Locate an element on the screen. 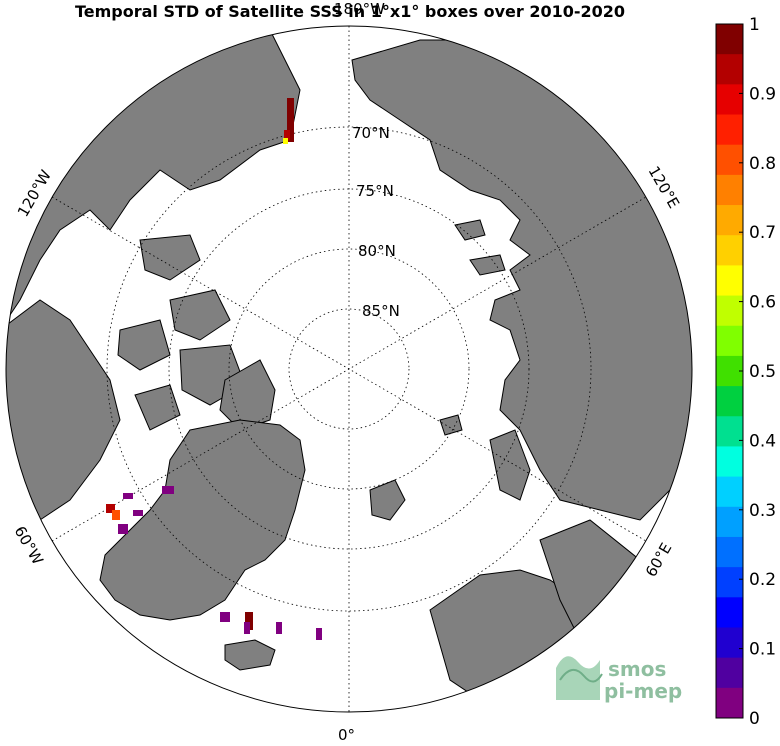 This screenshot has width=780, height=746. colorbar-tick-label: 0.9 is located at coordinates (762, 94).